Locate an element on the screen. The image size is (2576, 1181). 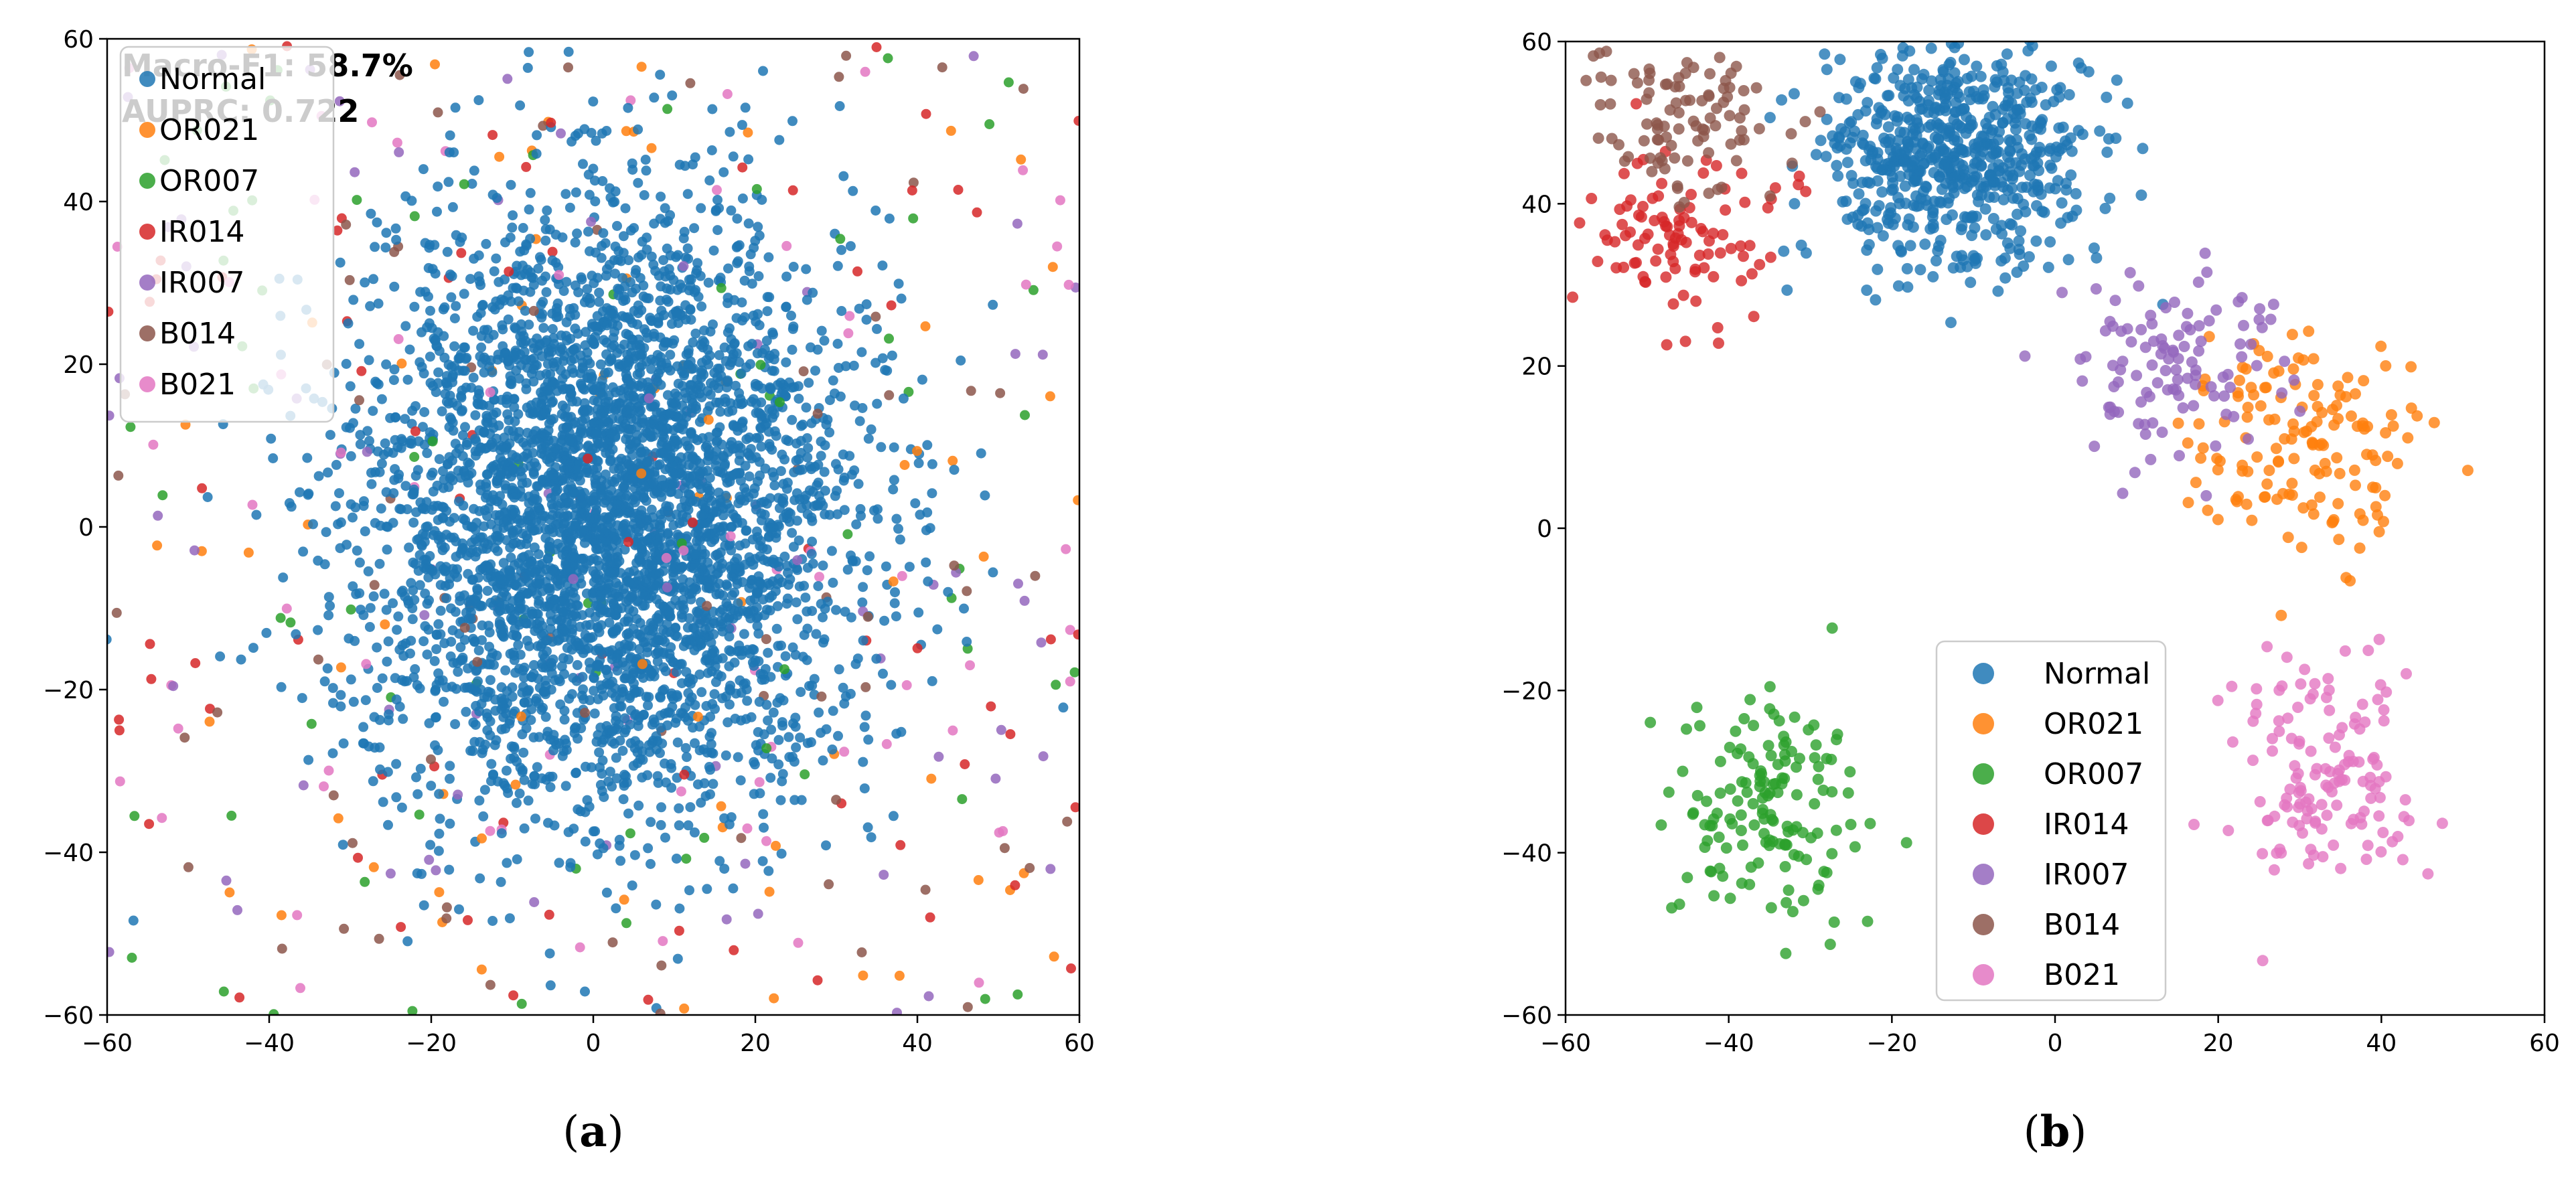
point-ir007 is located at coordinates (897, 1011).